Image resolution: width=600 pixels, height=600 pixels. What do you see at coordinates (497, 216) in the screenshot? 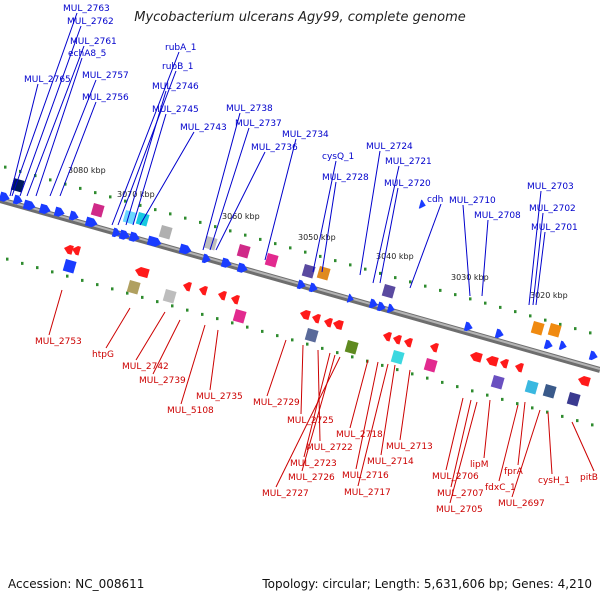
I see `gene-label: MUL_2708` at bounding box center [497, 216].